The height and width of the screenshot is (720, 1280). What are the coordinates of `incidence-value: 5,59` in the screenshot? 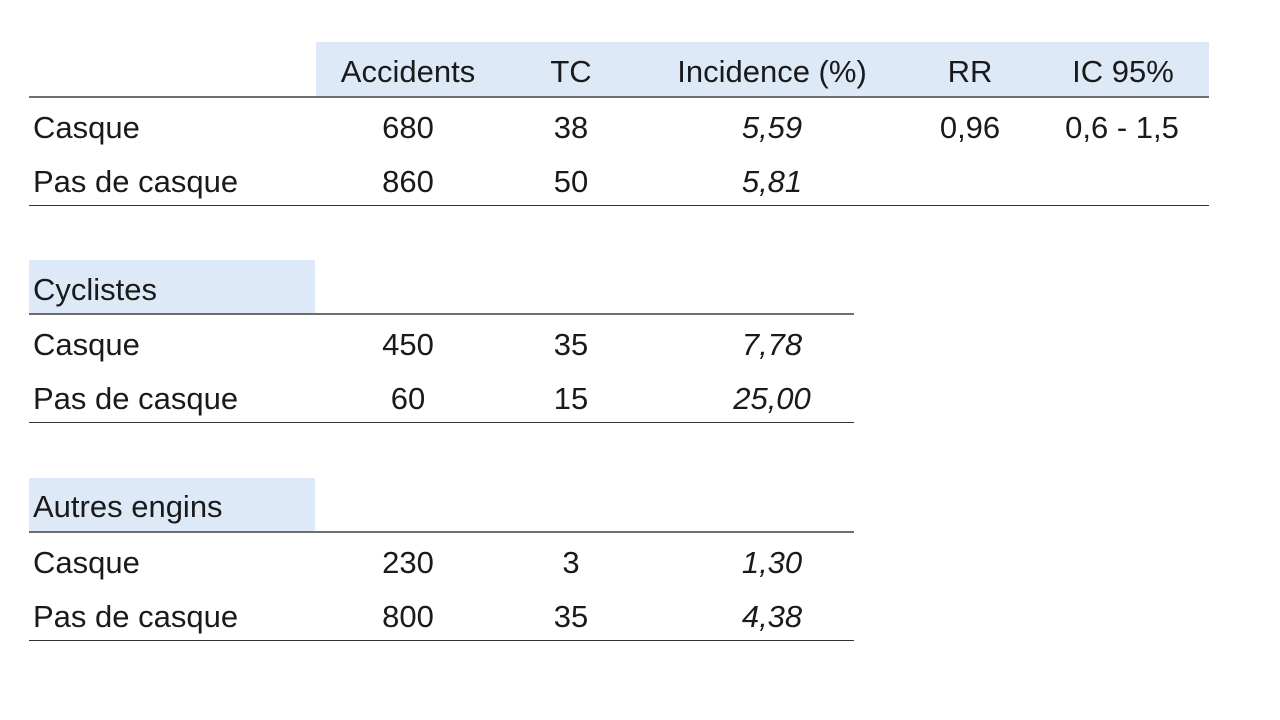 It's located at (772, 127).